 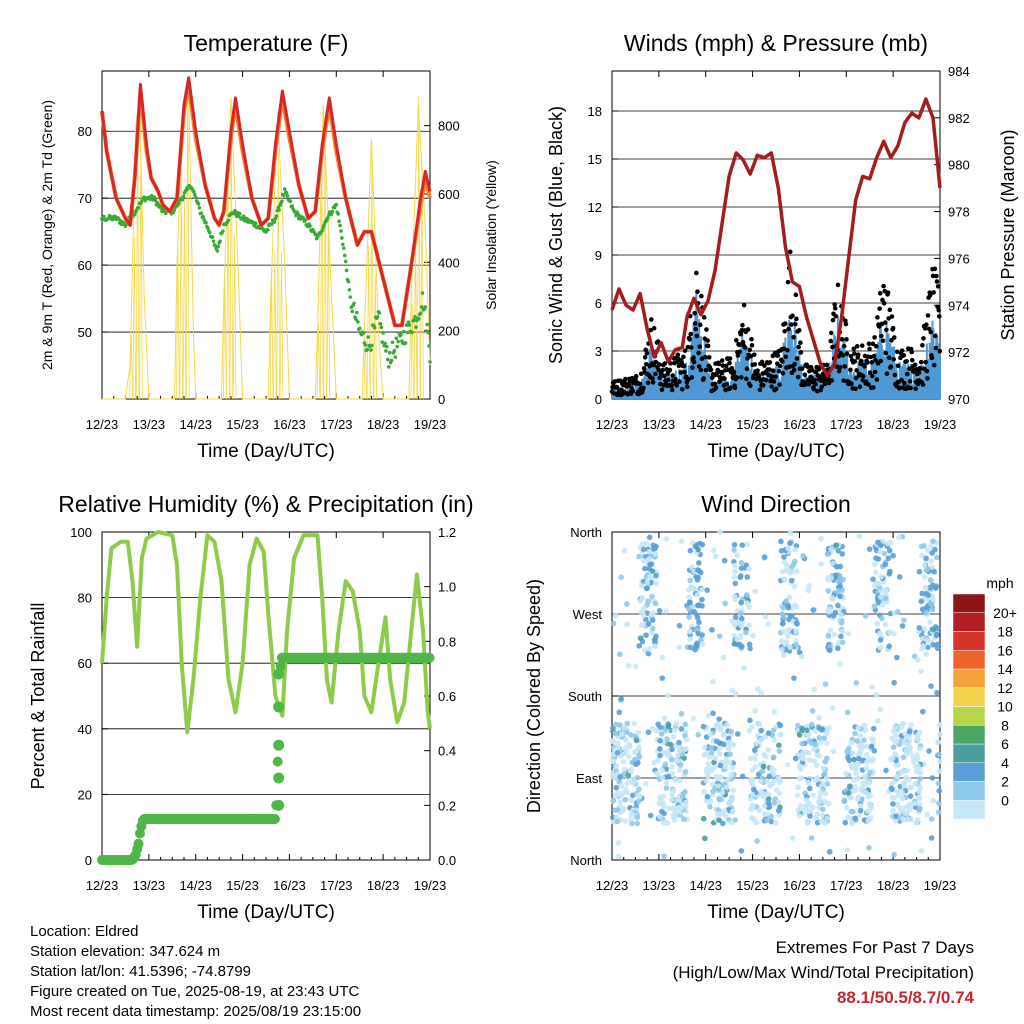 What do you see at coordinates (776, 504) in the screenshot?
I see `chart-title: Wind Direction` at bounding box center [776, 504].